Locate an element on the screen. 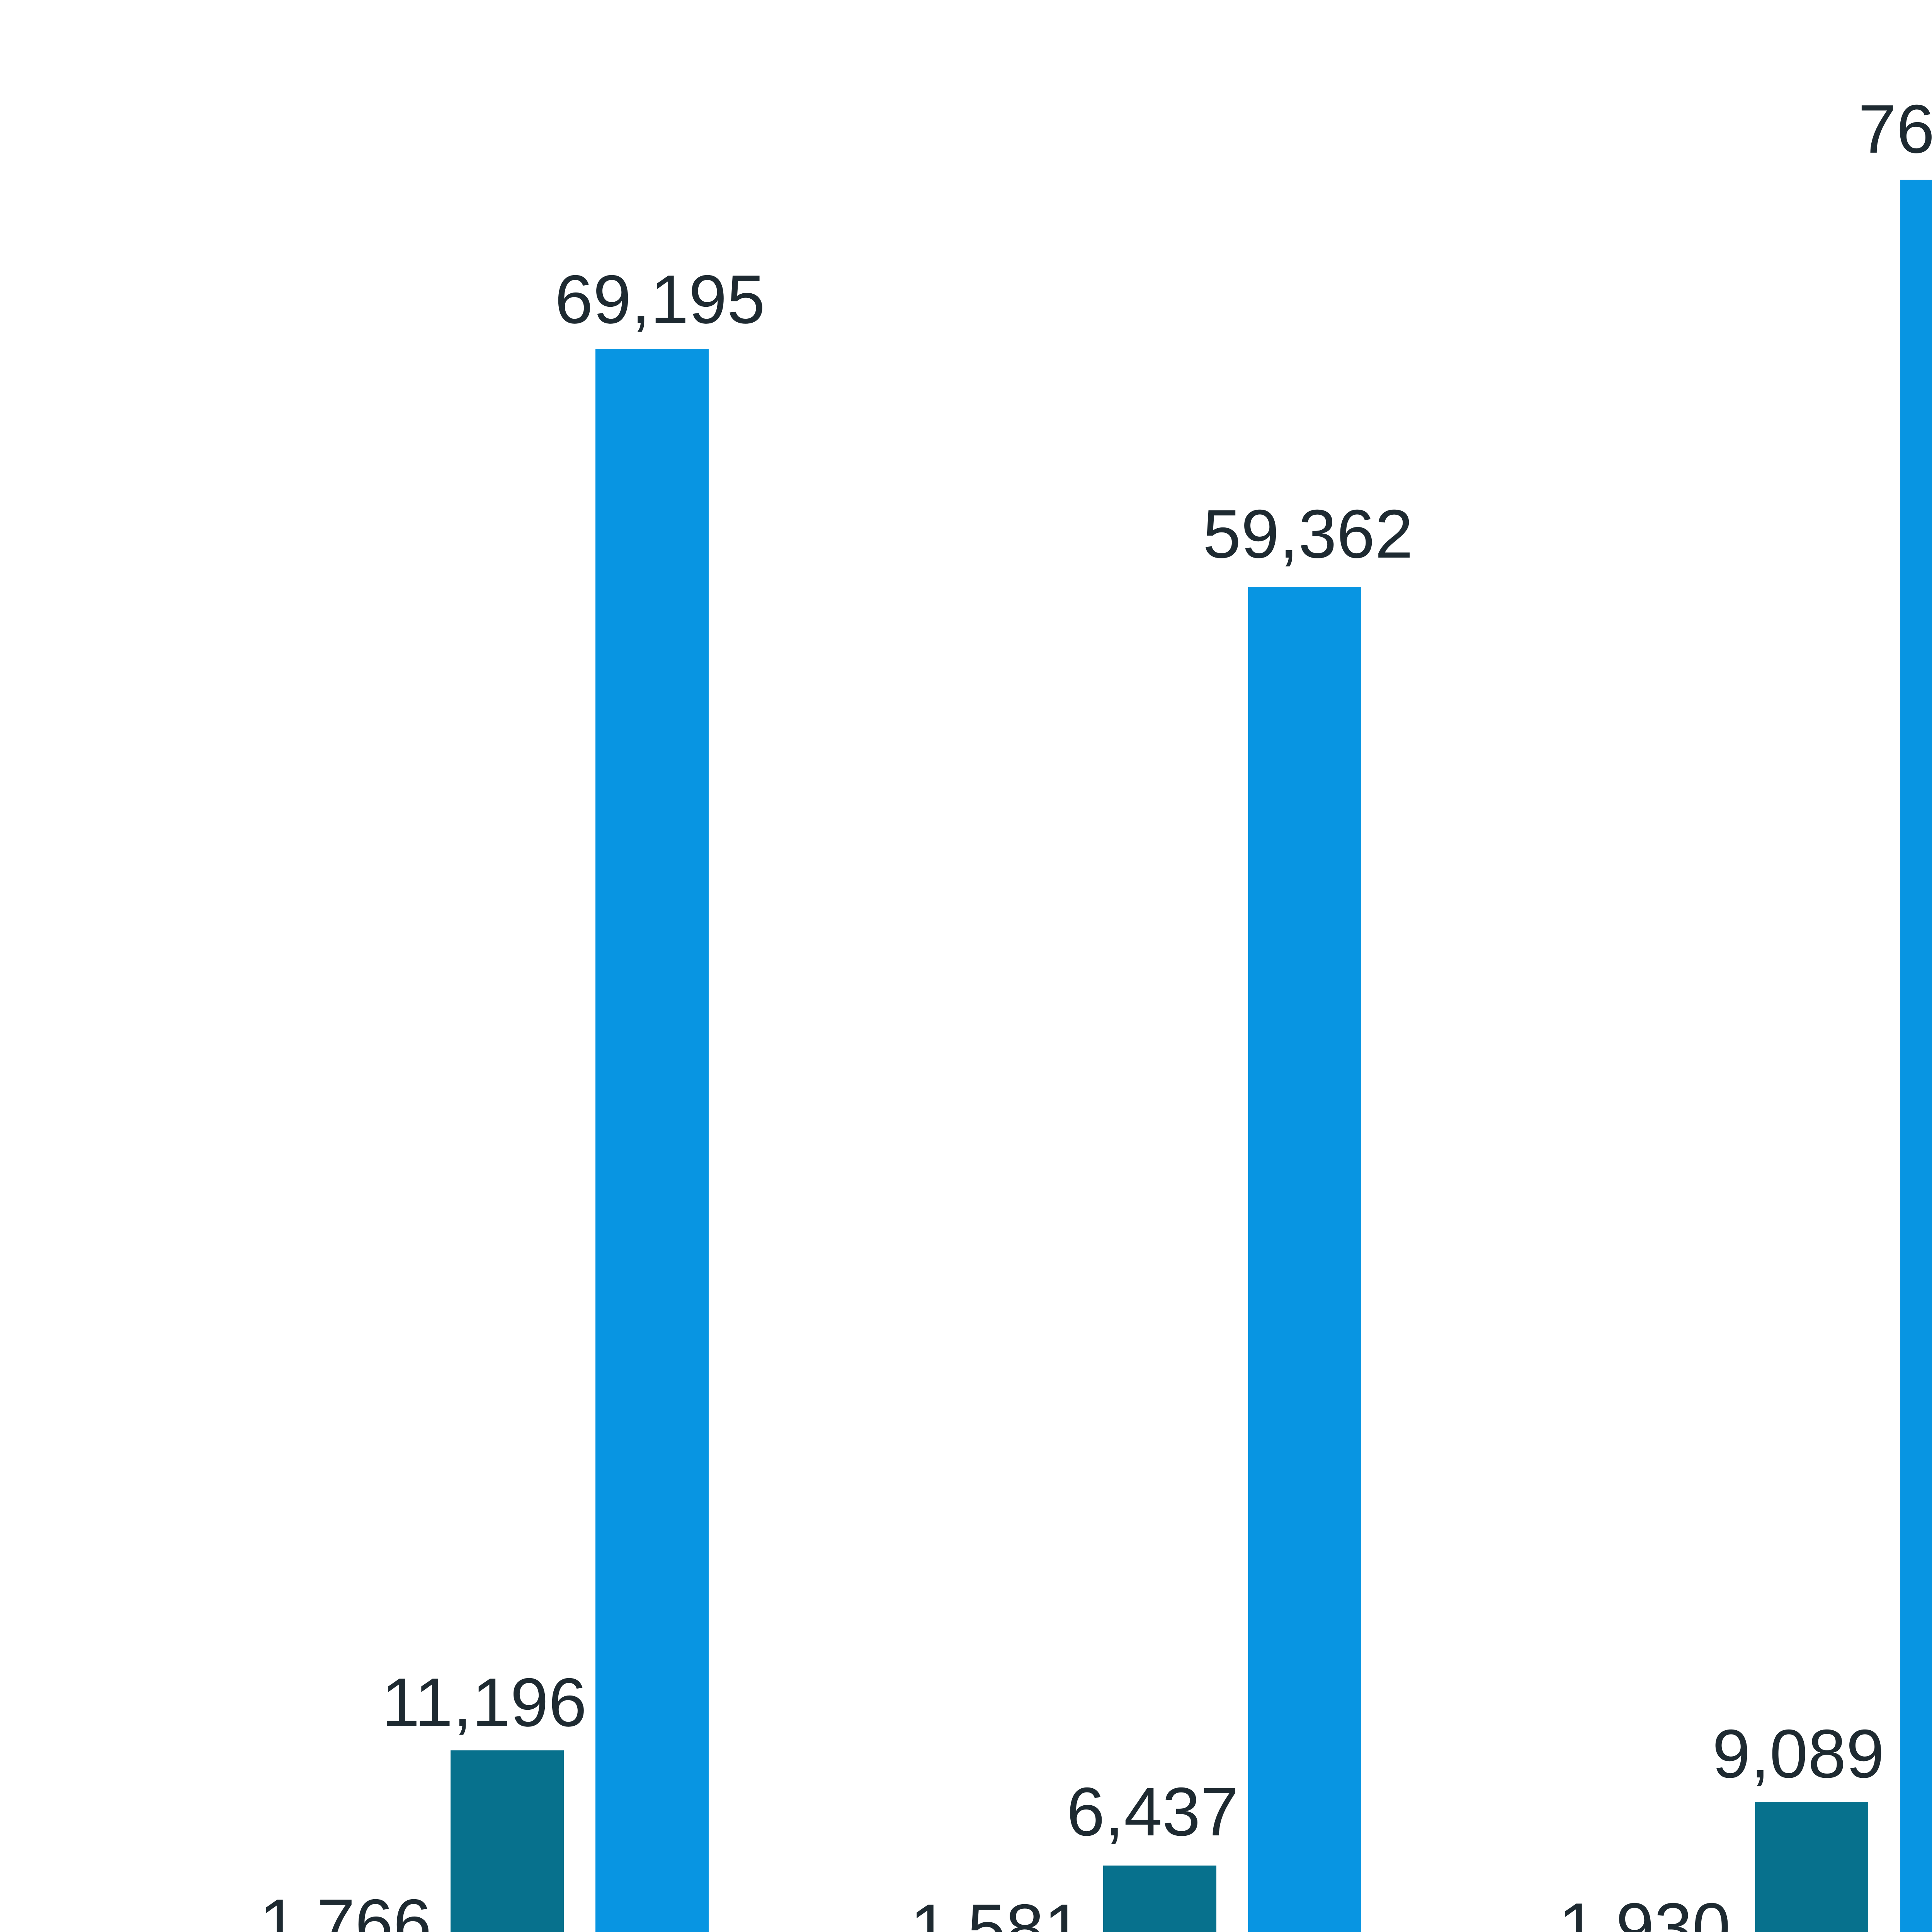 The image size is (1932, 1932). svg-text: 9,089 is located at coordinates (1798, 1754).